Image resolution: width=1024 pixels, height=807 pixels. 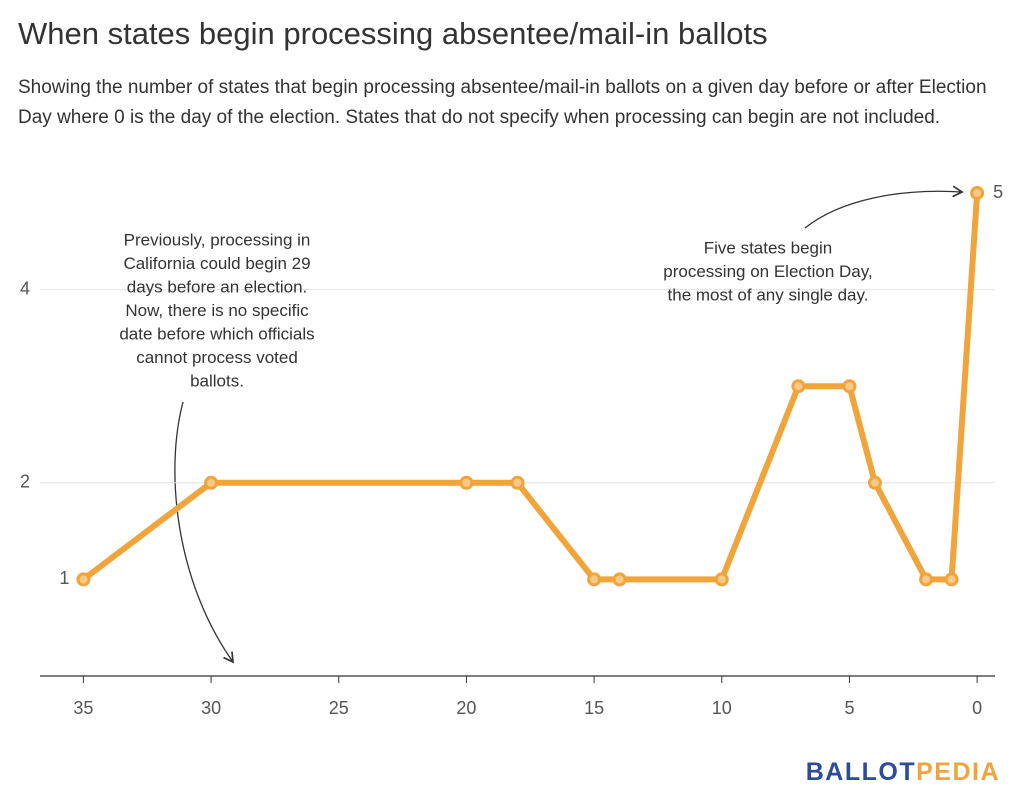 What do you see at coordinates (25, 288) in the screenshot?
I see `y-tick-label: 4` at bounding box center [25, 288].